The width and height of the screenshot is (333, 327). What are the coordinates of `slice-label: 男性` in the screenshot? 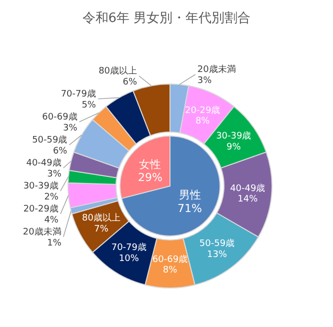 It's located at (189, 195).